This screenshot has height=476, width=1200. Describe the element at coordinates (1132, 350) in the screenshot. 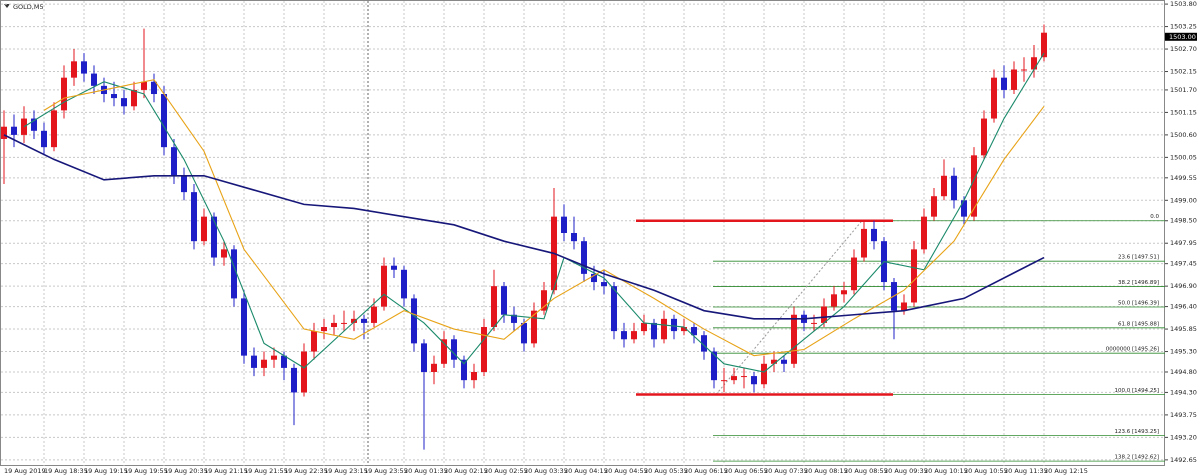

I see `fib-label: 0000000 [1495.26]` at that location.